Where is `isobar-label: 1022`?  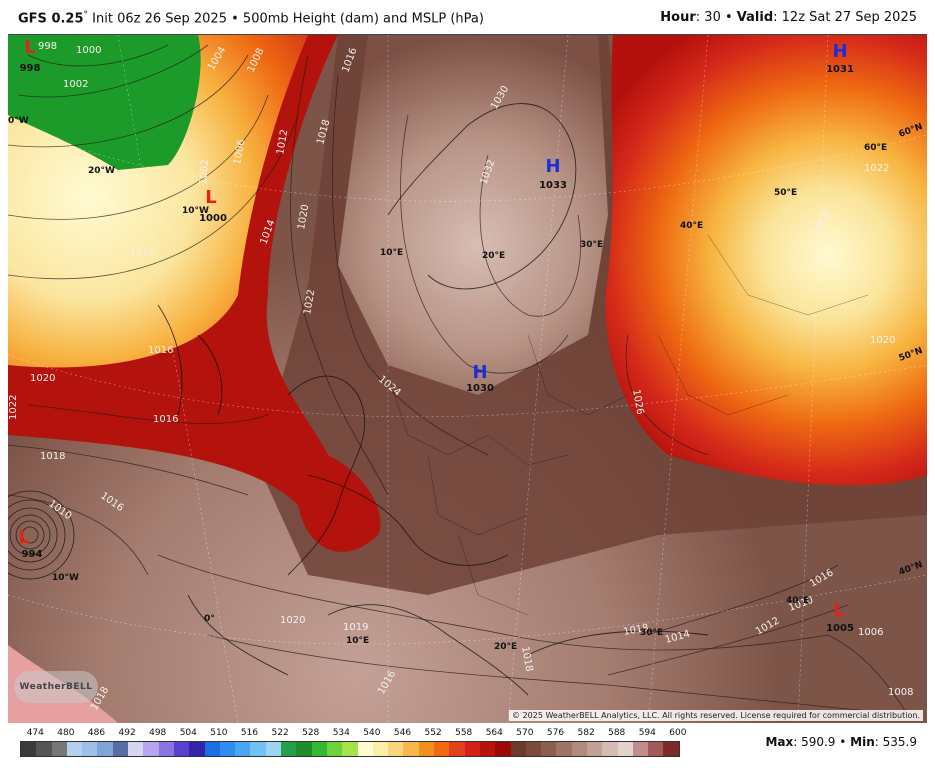 isobar-label: 1022 is located at coordinates (309, 302).